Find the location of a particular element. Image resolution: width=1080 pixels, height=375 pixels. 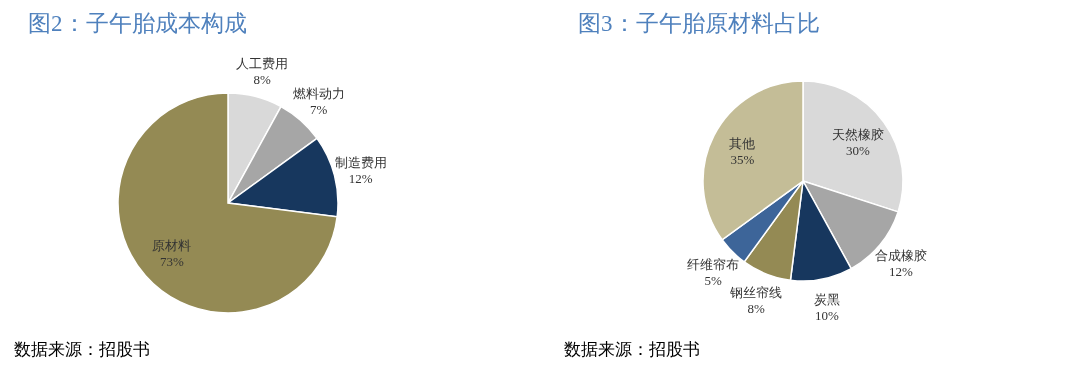

slice-label: 天然橡胶 is located at coordinates (858, 135).